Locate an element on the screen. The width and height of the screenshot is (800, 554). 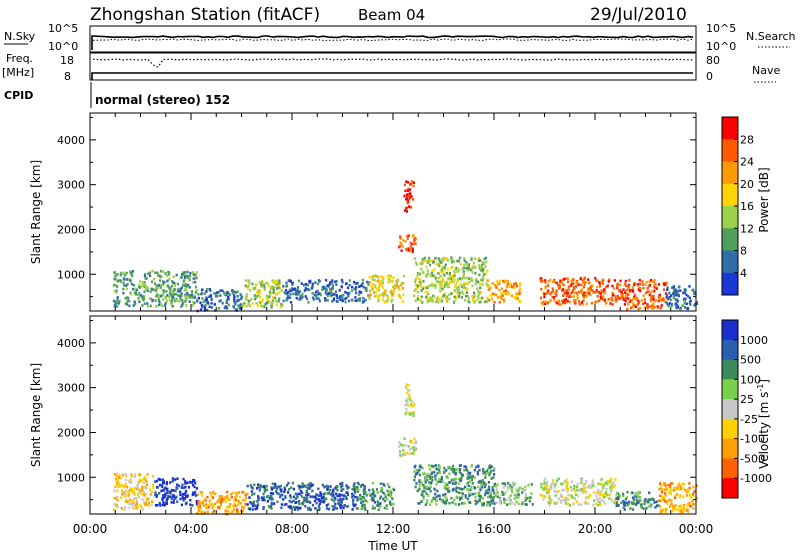
colorbar-swatch is located at coordinates (730, 448).